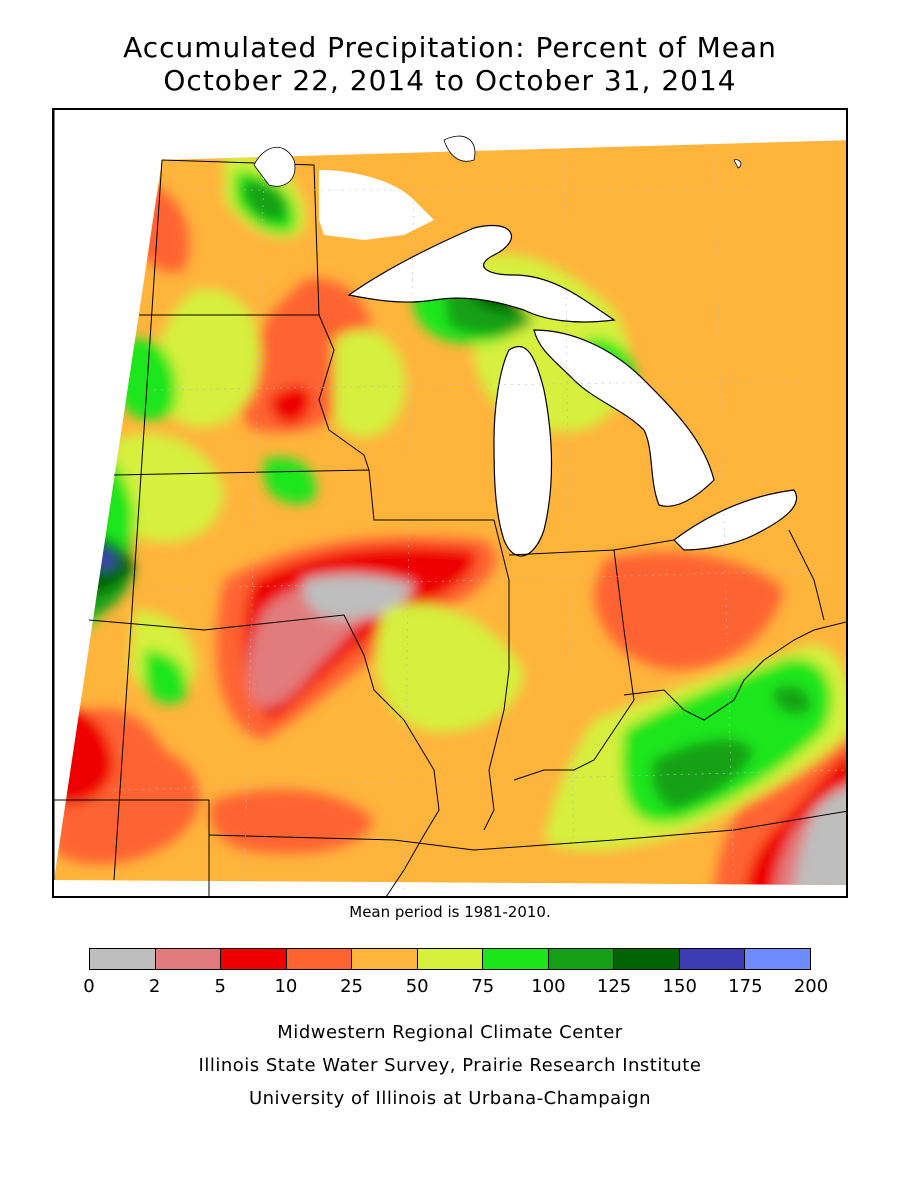 Image resolution: width=900 pixels, height=1200 pixels. What do you see at coordinates (614, 986) in the screenshot?
I see `legend-tick-125: 125` at bounding box center [614, 986].